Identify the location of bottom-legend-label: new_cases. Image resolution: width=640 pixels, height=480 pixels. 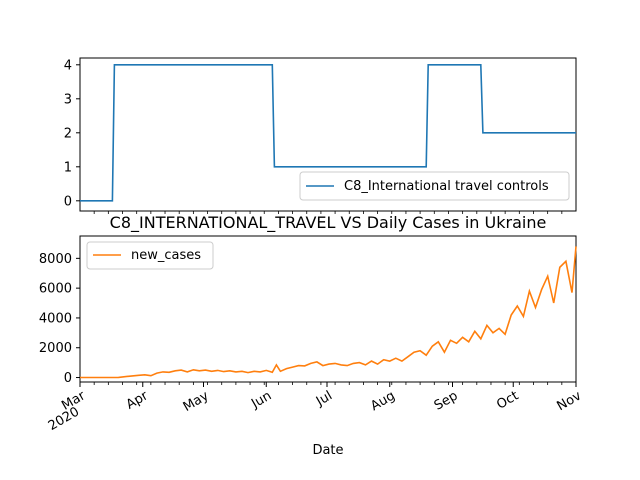
(166, 255).